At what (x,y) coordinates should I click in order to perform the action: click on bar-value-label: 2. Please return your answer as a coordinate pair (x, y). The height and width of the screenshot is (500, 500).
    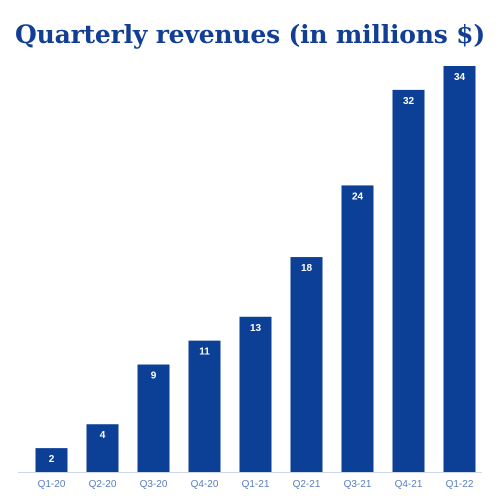
    Looking at the image, I should click on (52, 459).